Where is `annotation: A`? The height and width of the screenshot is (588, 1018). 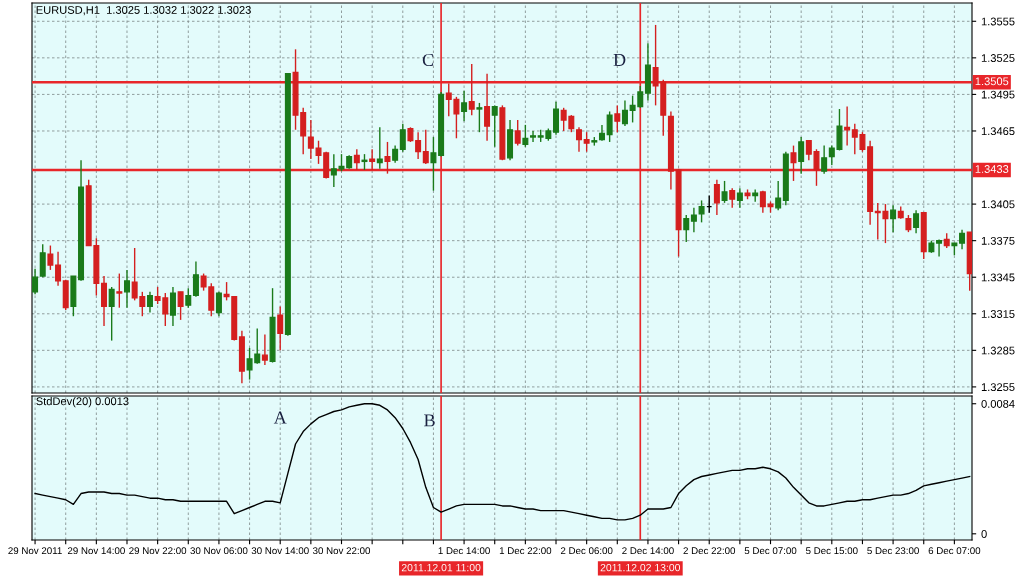
annotation: A is located at coordinates (280, 417).